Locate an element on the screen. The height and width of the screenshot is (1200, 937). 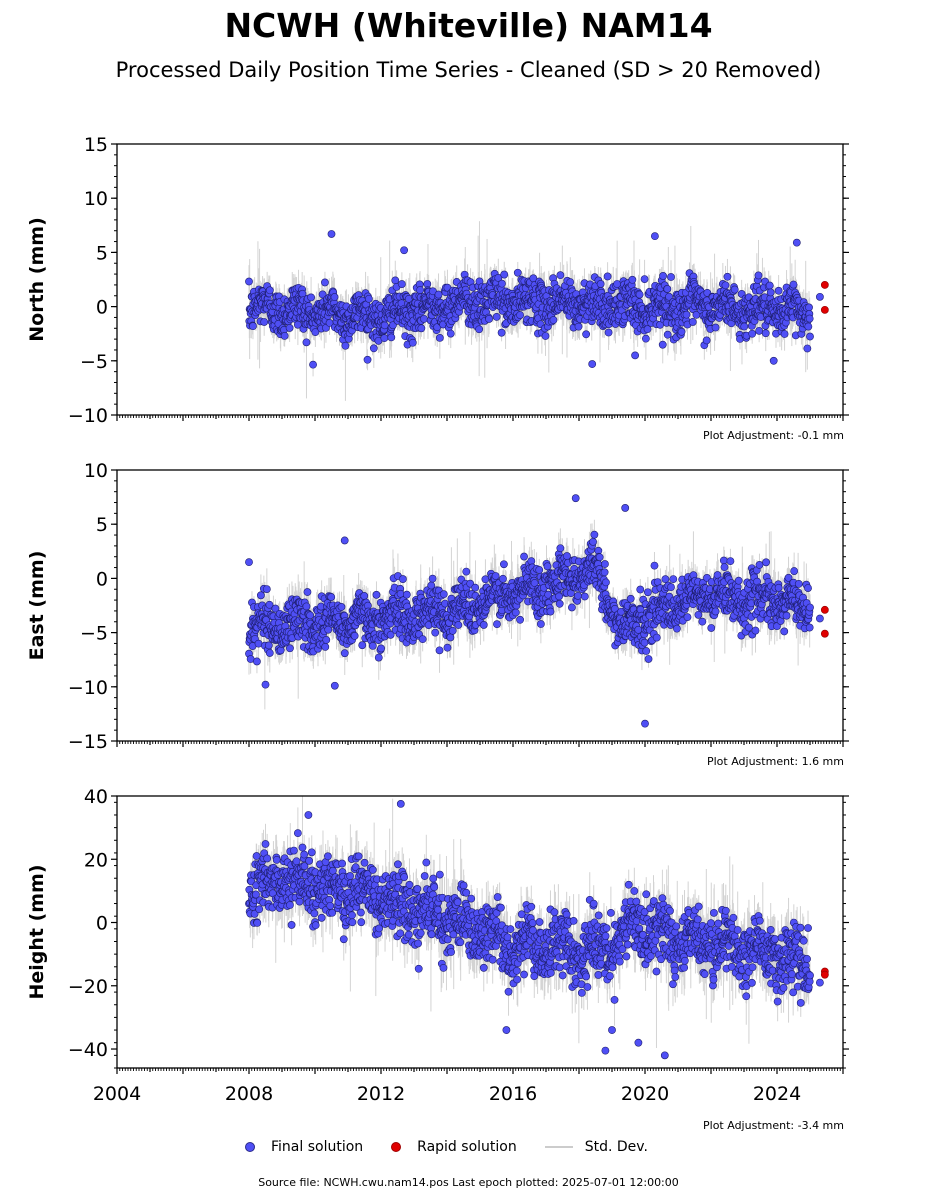
y-tick-label: 0 is located at coordinates (102, 308).